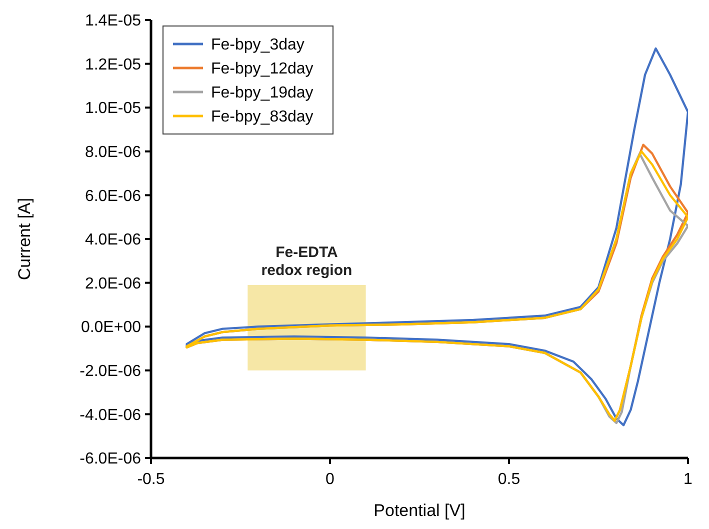  What do you see at coordinates (111, 327) in the screenshot?
I see `y-tick-label: 0.0E+00` at bounding box center [111, 327].